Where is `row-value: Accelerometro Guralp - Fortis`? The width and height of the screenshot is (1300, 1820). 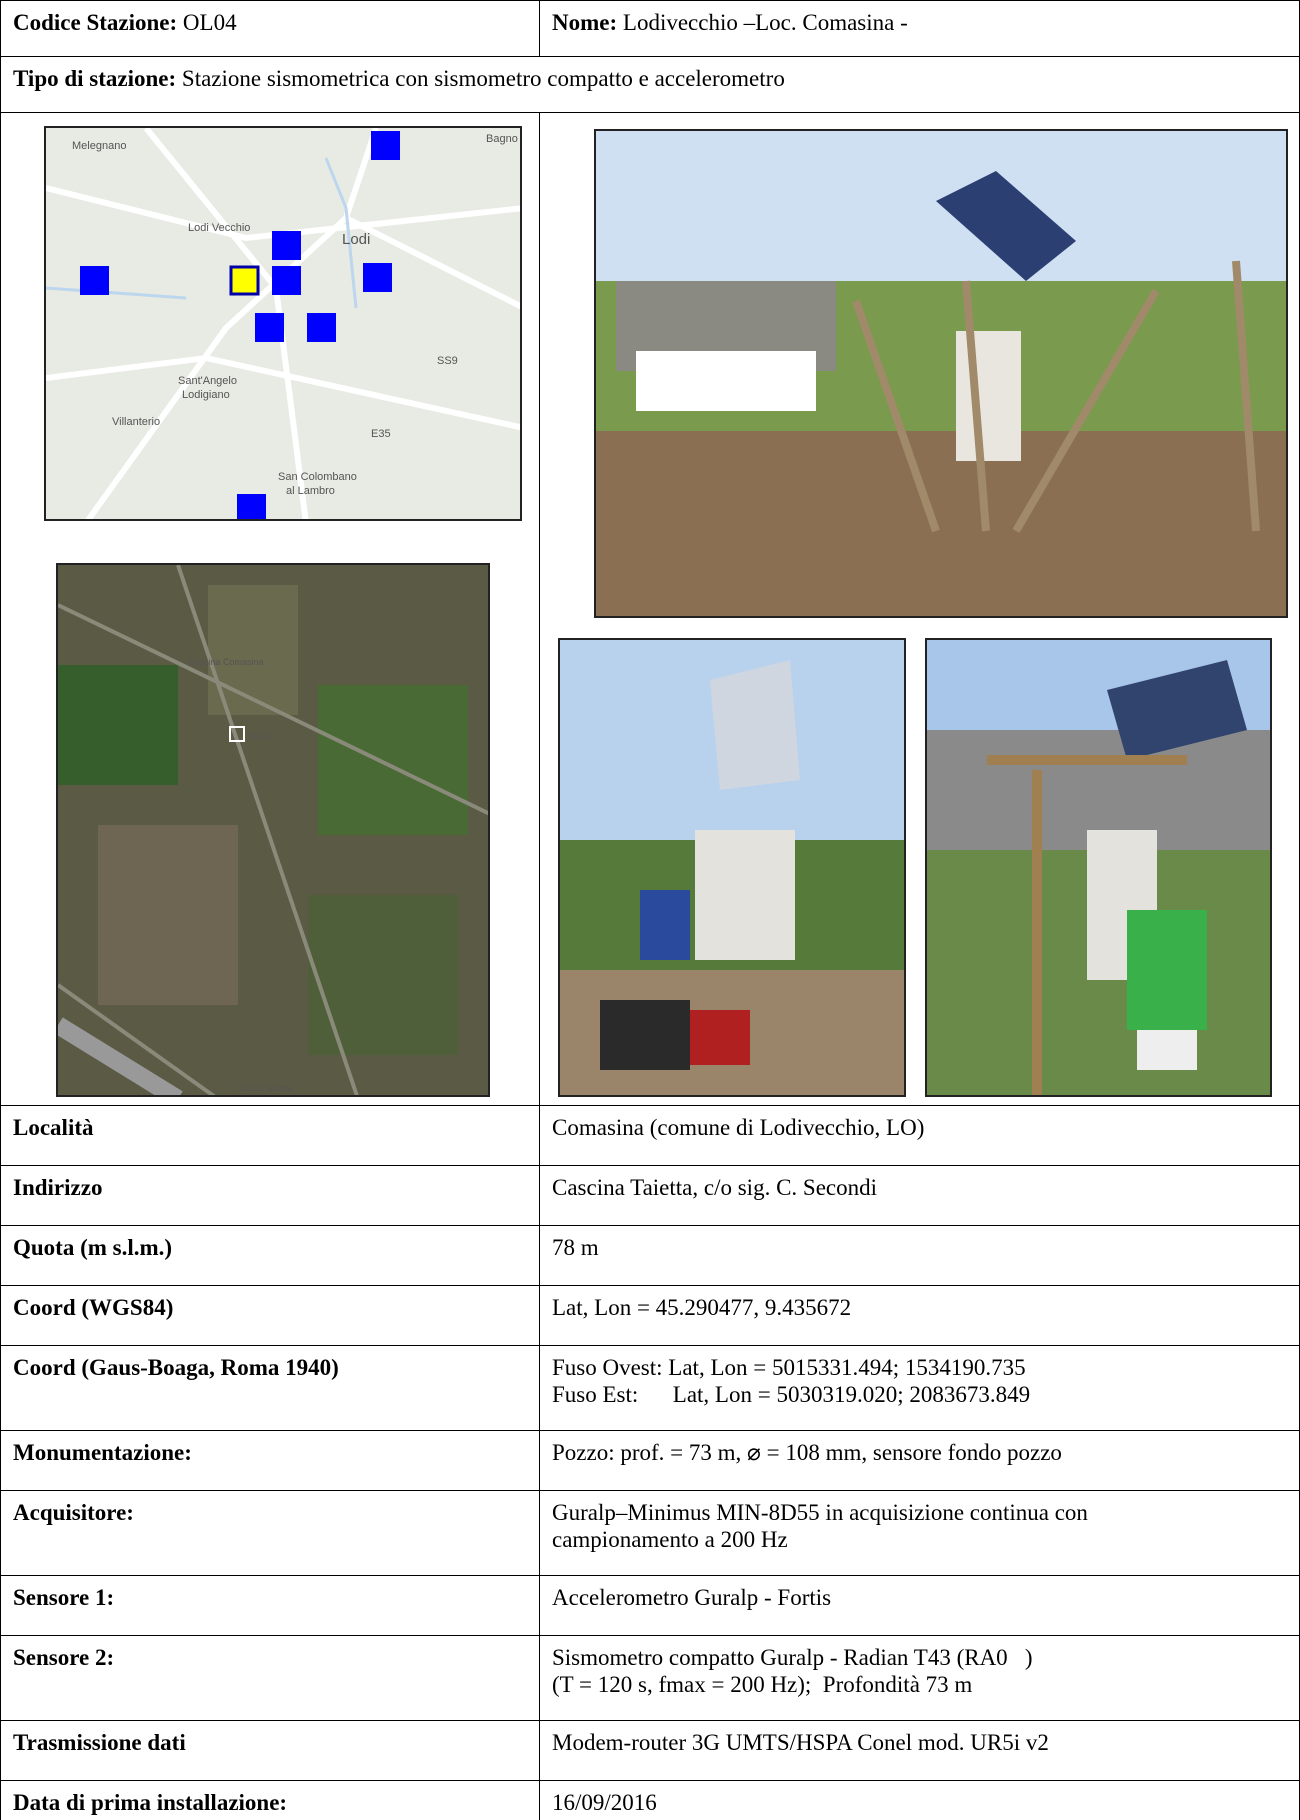
row-value: Accelerometro Guralp - Fortis is located at coordinates (692, 1597).